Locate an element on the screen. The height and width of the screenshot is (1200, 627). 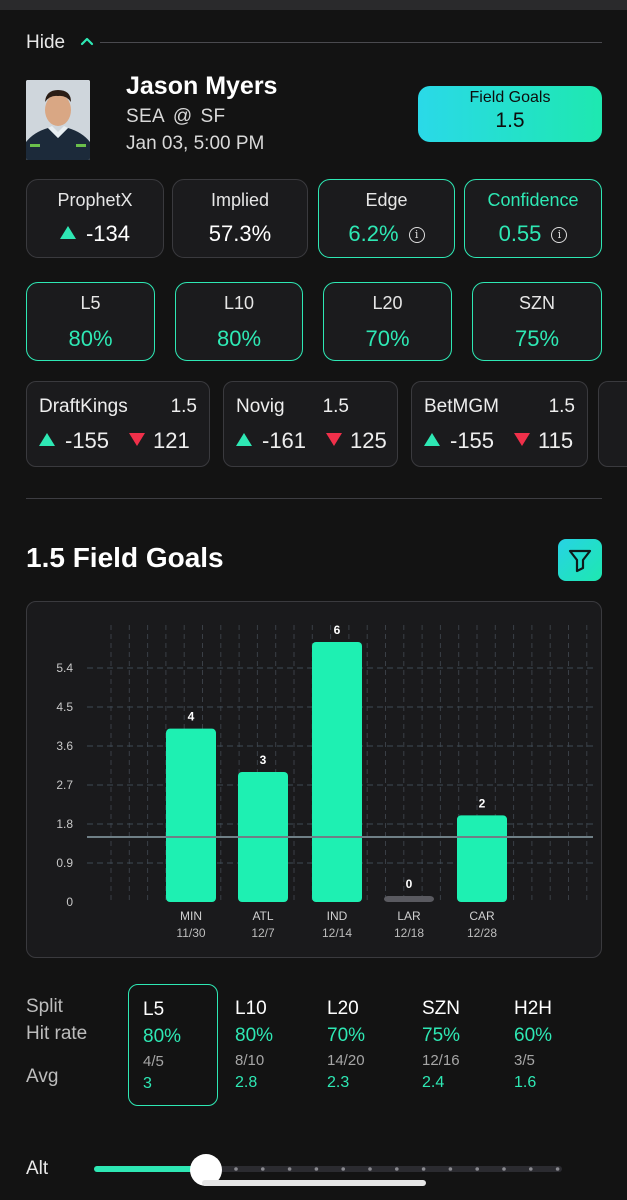
split-avg: 2.4 is located at coordinates (433, 1082).